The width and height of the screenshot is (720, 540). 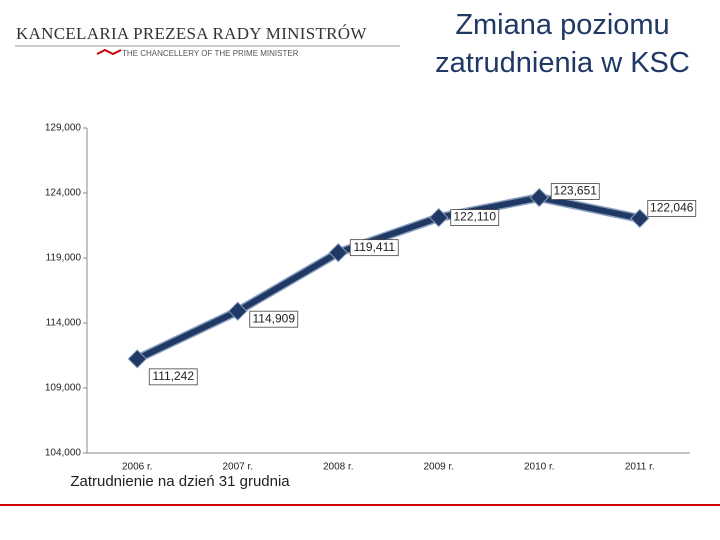 I want to click on y-tick-label: 114,000, so click(x=64, y=323).